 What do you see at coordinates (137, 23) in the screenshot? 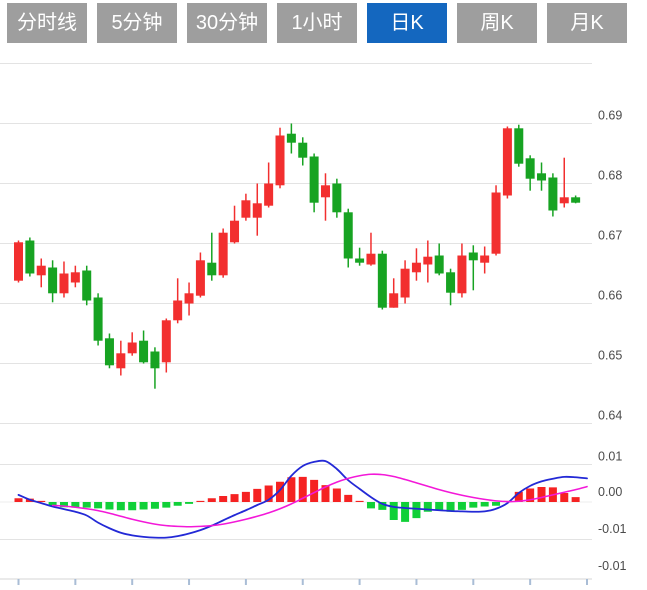
I see `tab-5min: 5分钟` at bounding box center [137, 23].